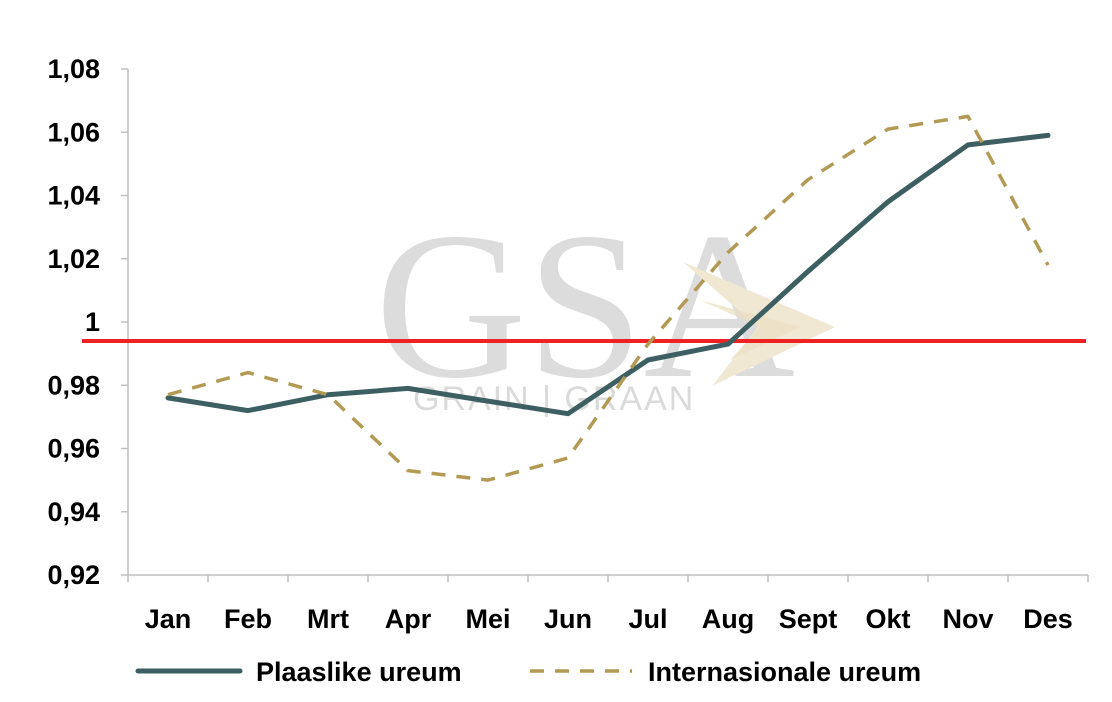 This screenshot has width=1112, height=702. I want to click on gsa-logo-watermark: GSA GRAIN | GRAAN, so click(605, 306).